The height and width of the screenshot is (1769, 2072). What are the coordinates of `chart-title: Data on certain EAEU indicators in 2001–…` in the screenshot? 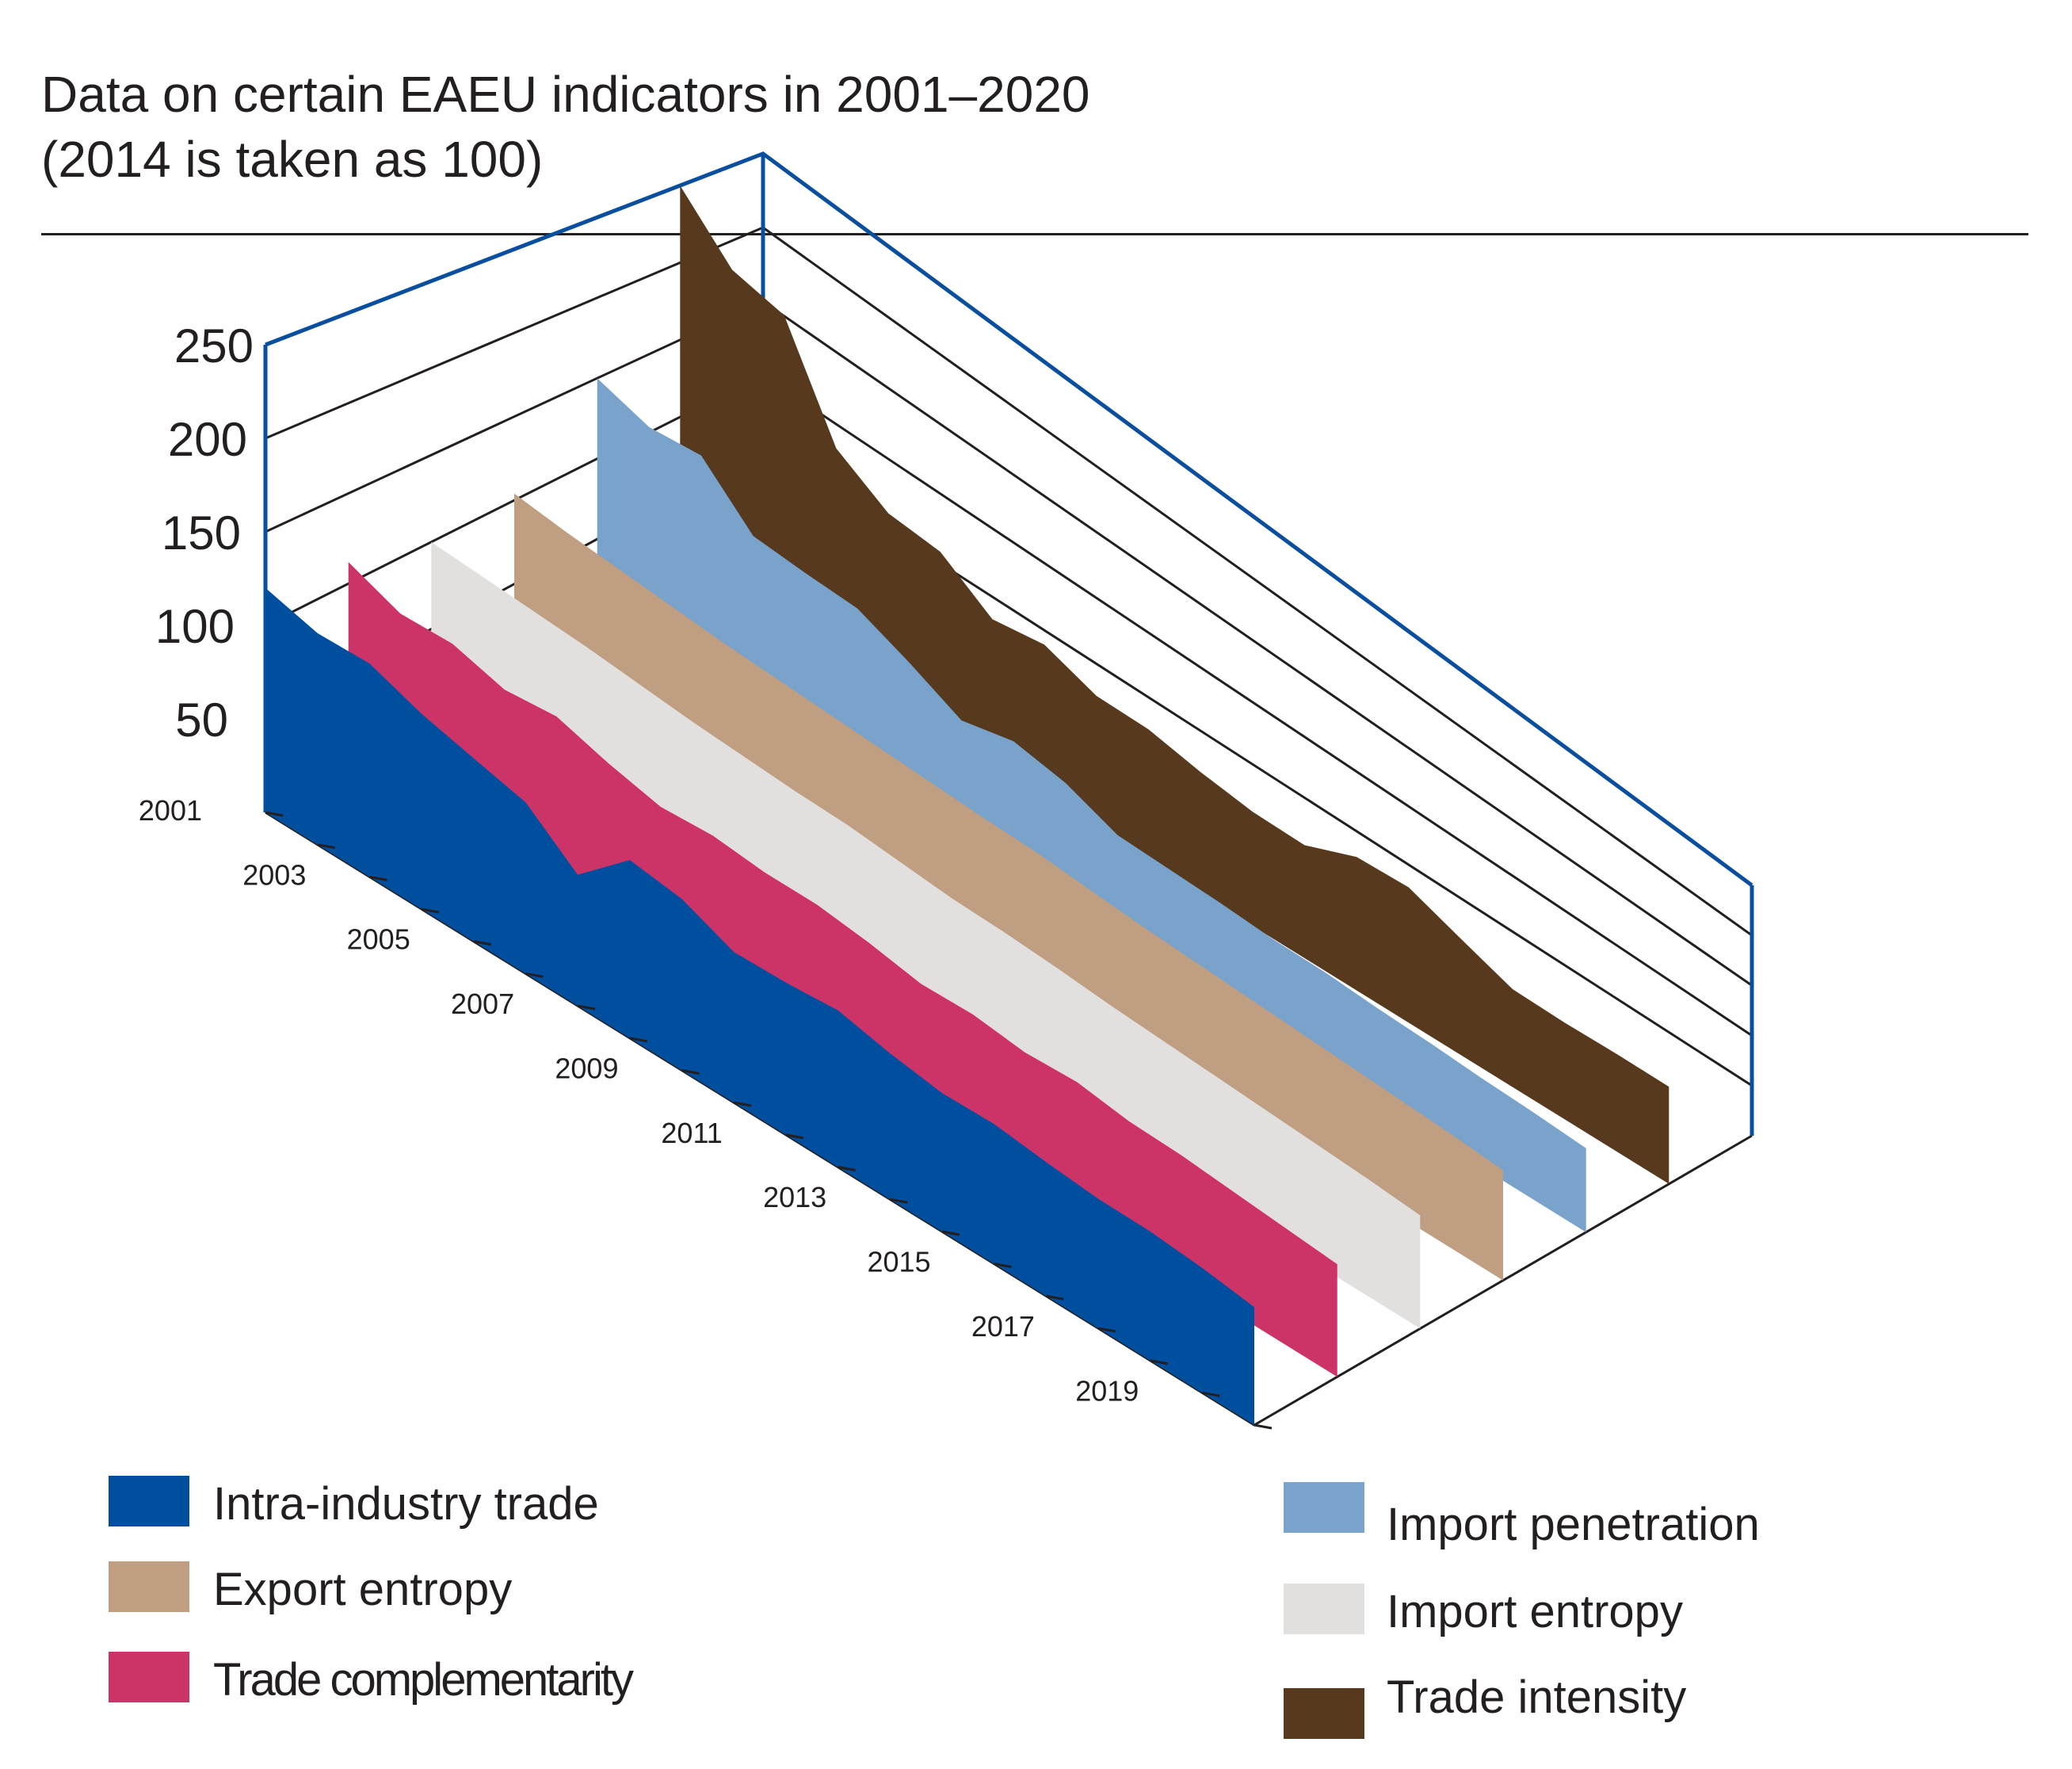 It's located at (566, 127).